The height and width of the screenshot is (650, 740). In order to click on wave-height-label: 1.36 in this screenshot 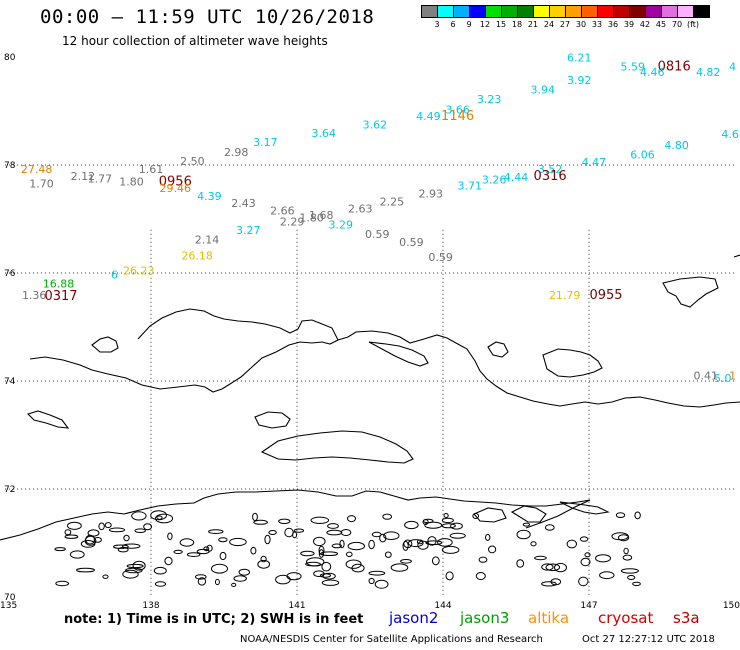, I will do `click(34, 295)`.